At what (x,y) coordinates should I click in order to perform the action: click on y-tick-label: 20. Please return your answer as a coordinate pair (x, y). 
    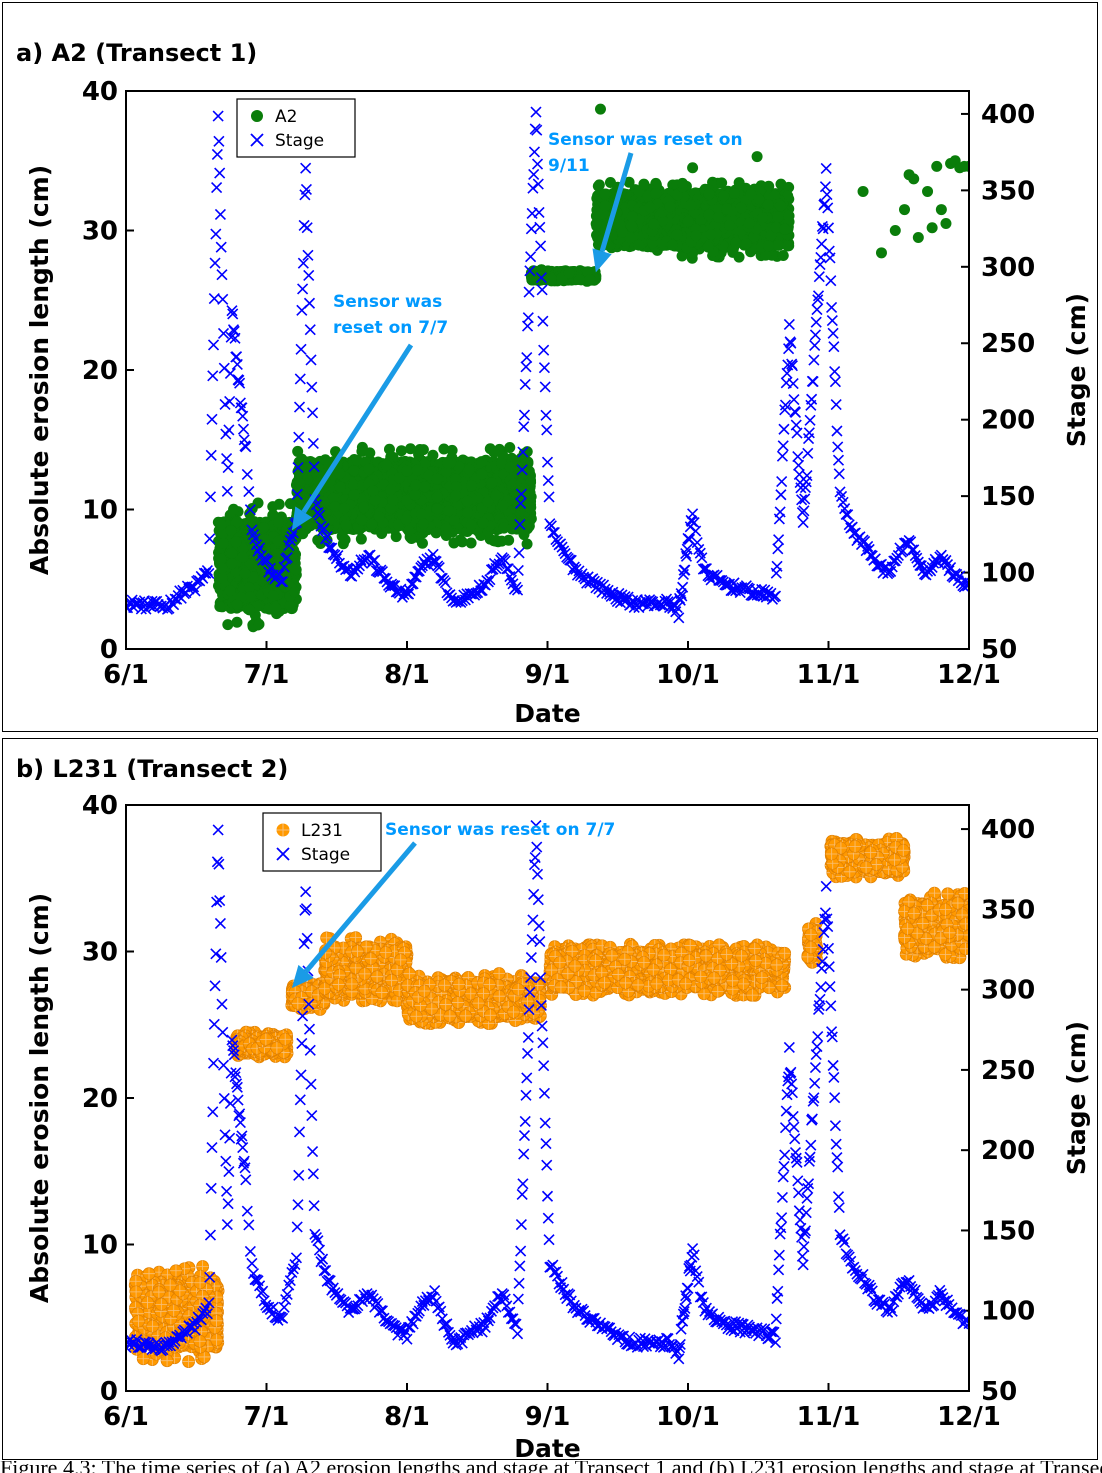
    Looking at the image, I should click on (100, 371).